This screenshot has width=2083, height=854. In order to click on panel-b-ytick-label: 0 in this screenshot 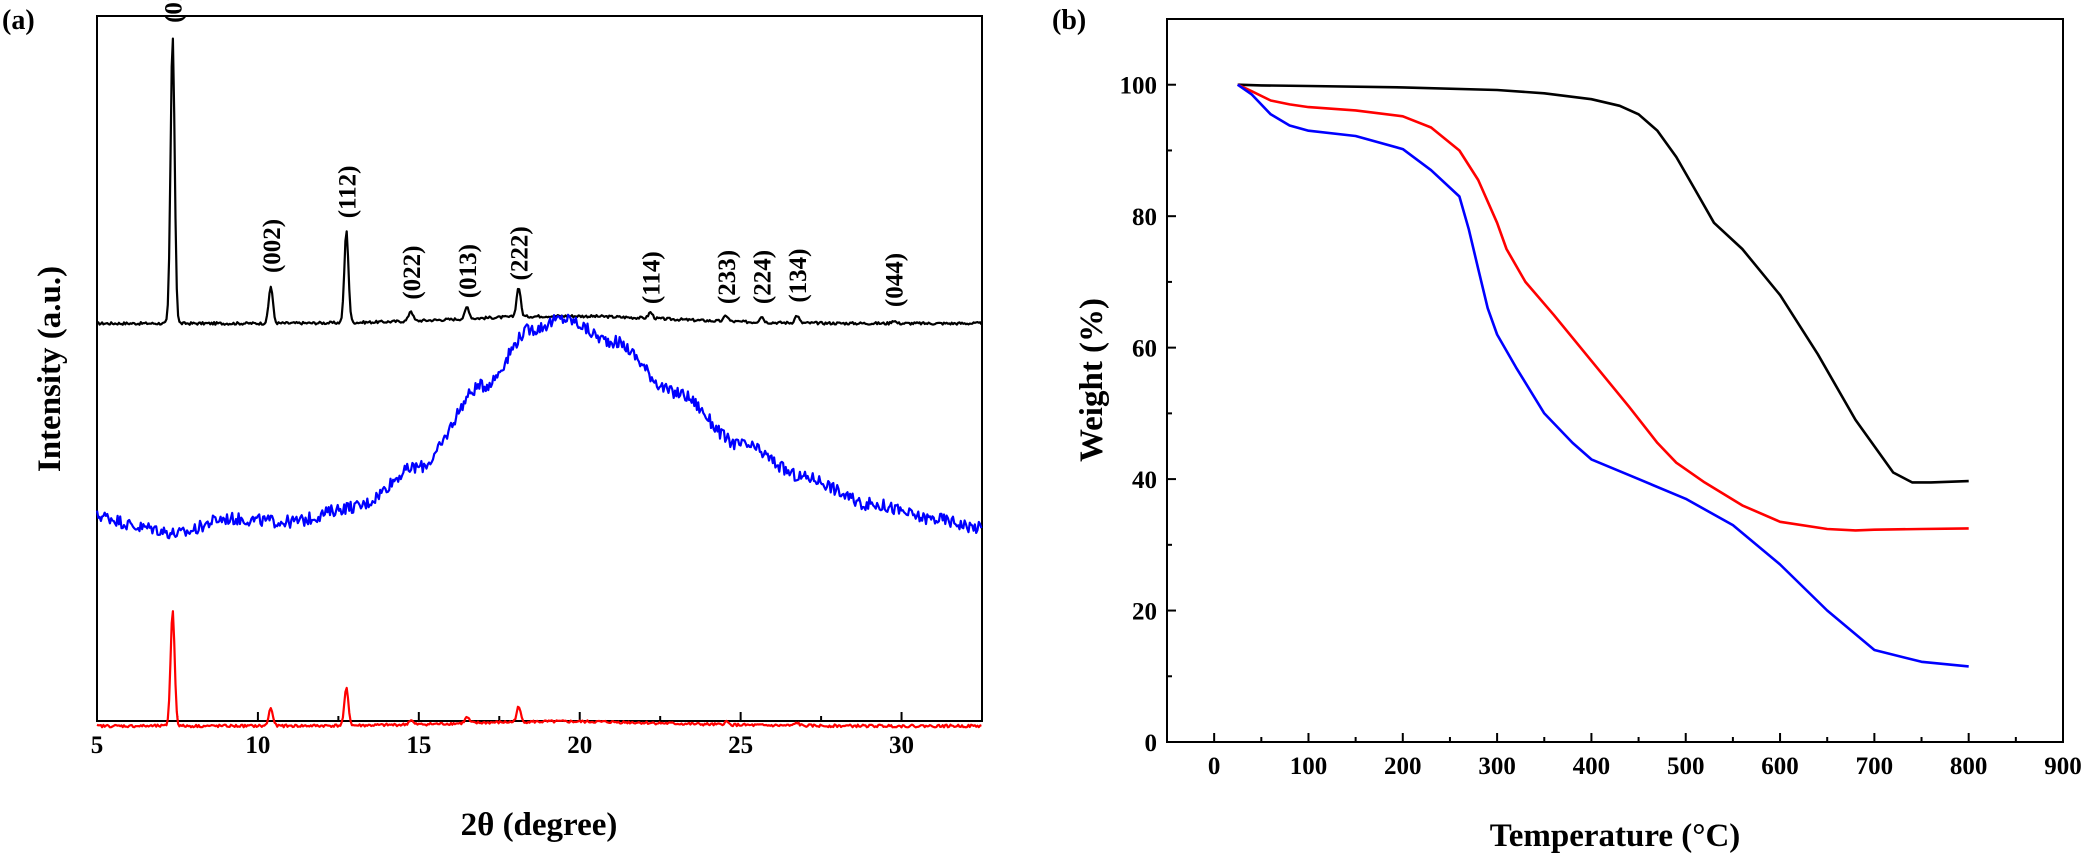, I will do `click(1151, 743)`.